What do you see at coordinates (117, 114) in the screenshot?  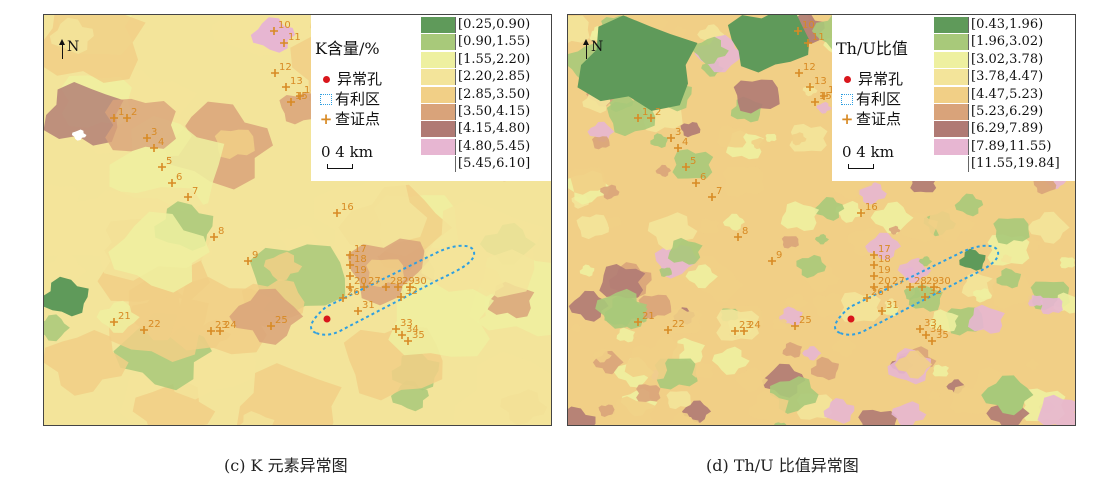 I see `check-point-1: 1` at bounding box center [117, 114].